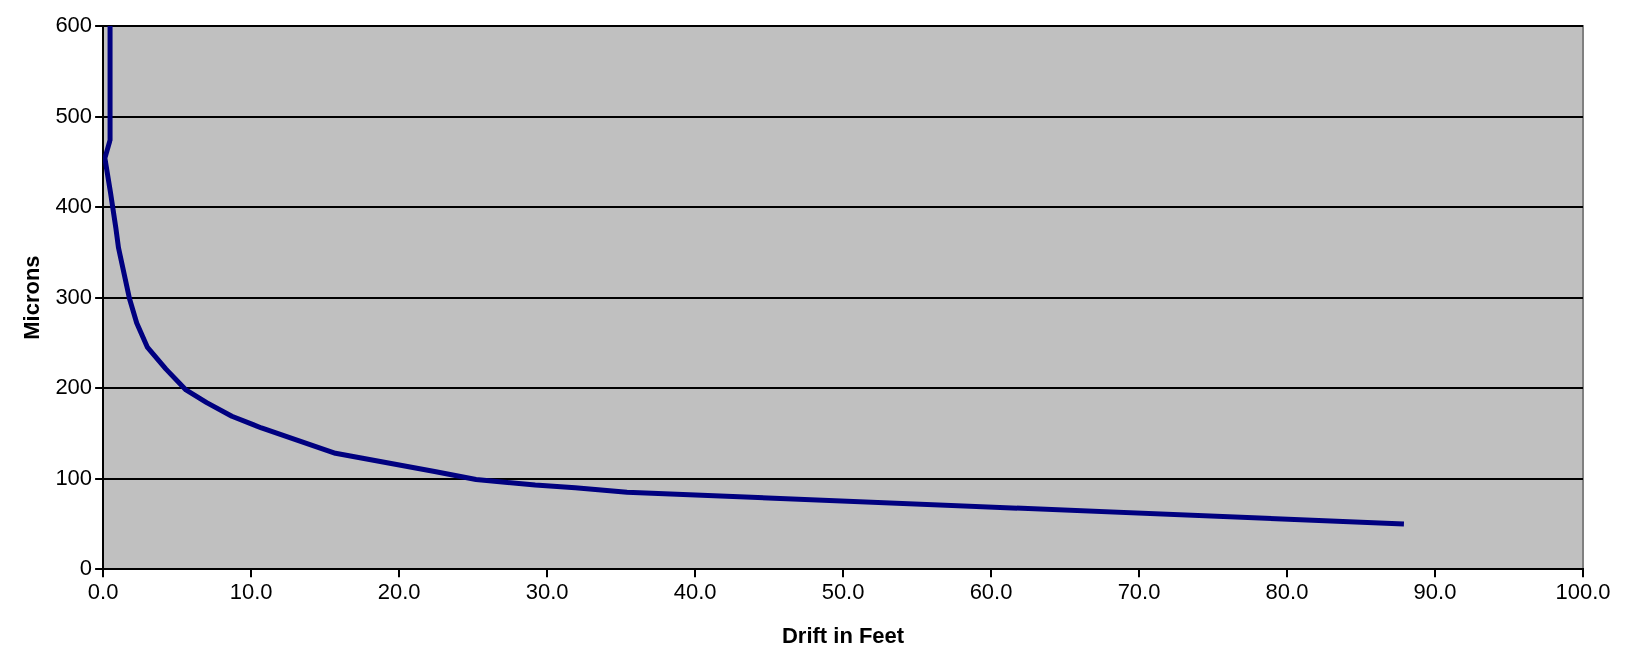  What do you see at coordinates (1583, 592) in the screenshot?
I see `x-tick-label: 100.0` at bounding box center [1583, 592].